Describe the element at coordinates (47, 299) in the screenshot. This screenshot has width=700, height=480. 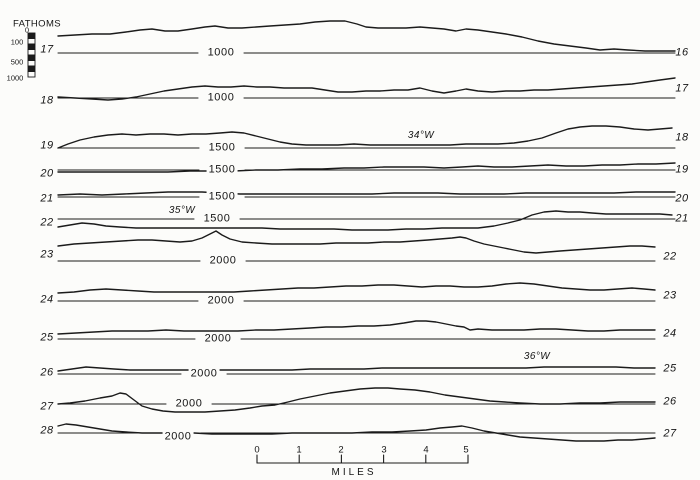
I see `profile-left-number: 24` at that location.